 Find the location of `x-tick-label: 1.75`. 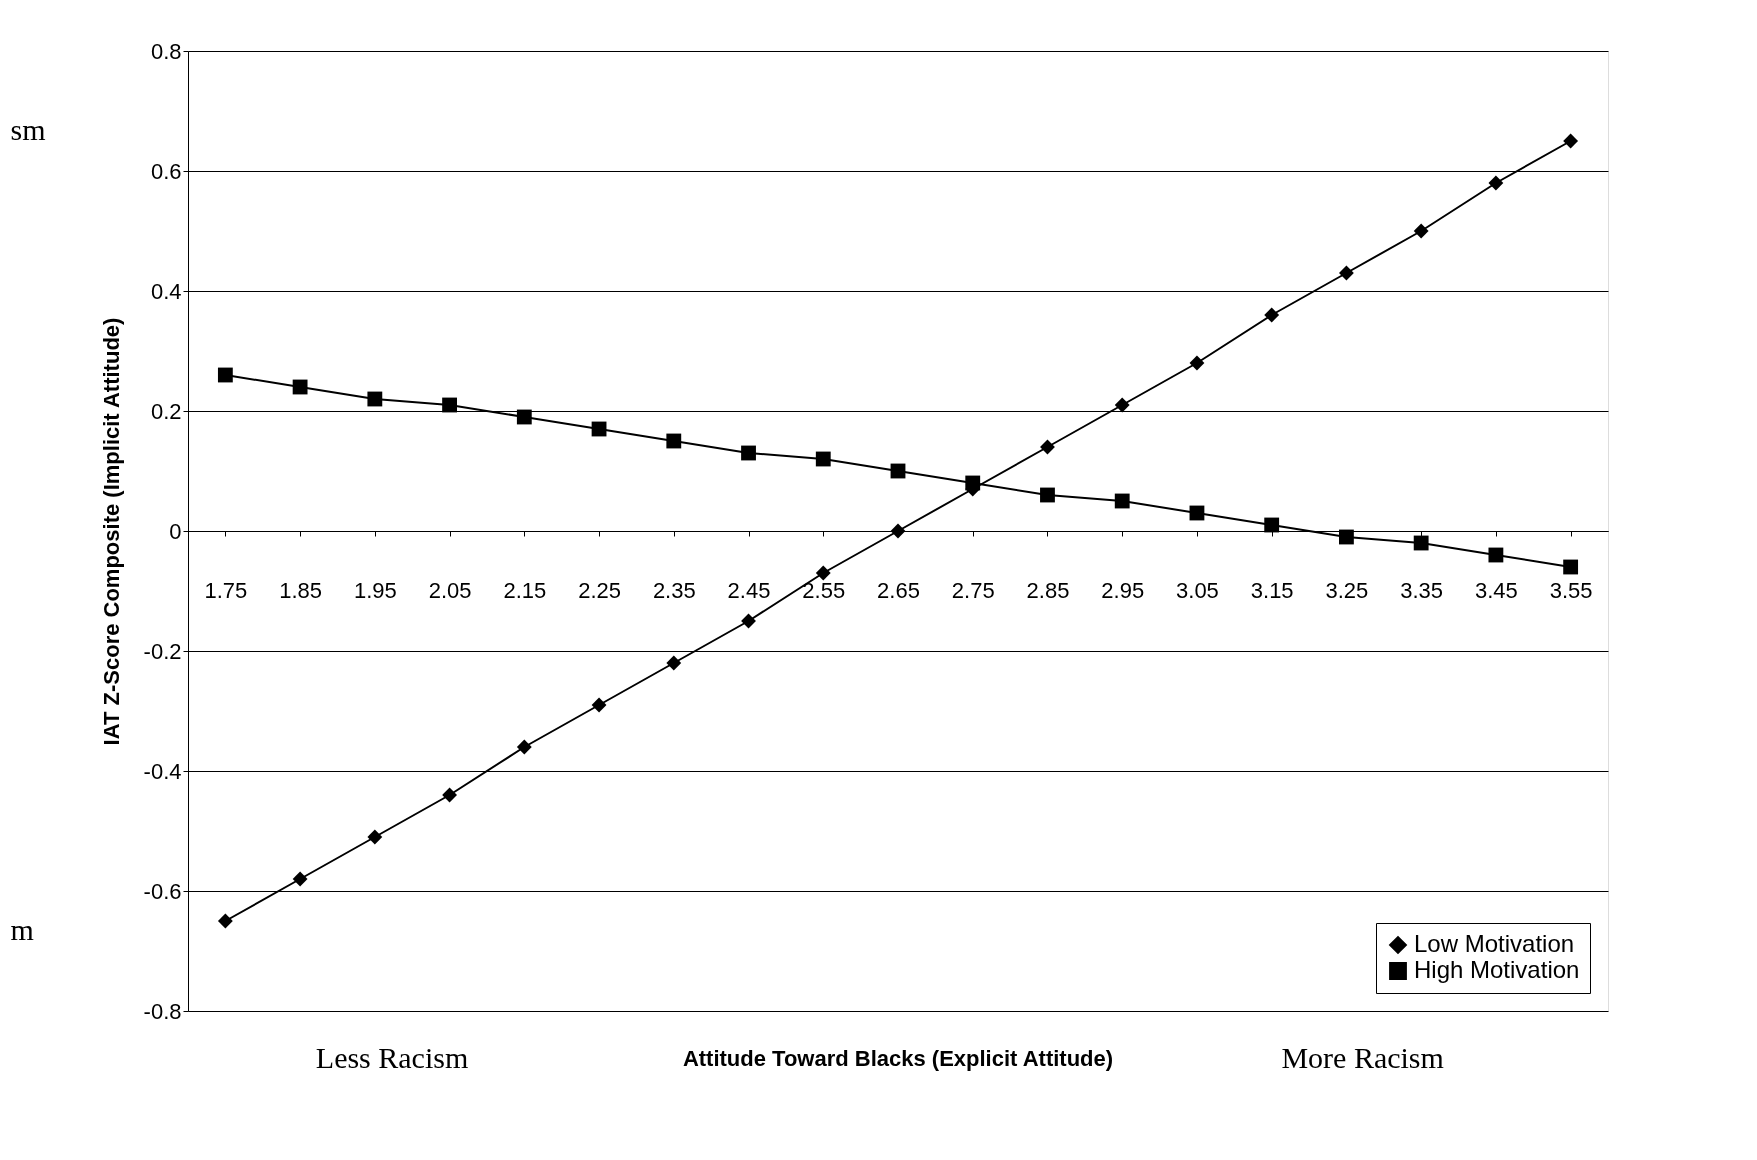

x-tick-label: 1.75 is located at coordinates (226, 590).